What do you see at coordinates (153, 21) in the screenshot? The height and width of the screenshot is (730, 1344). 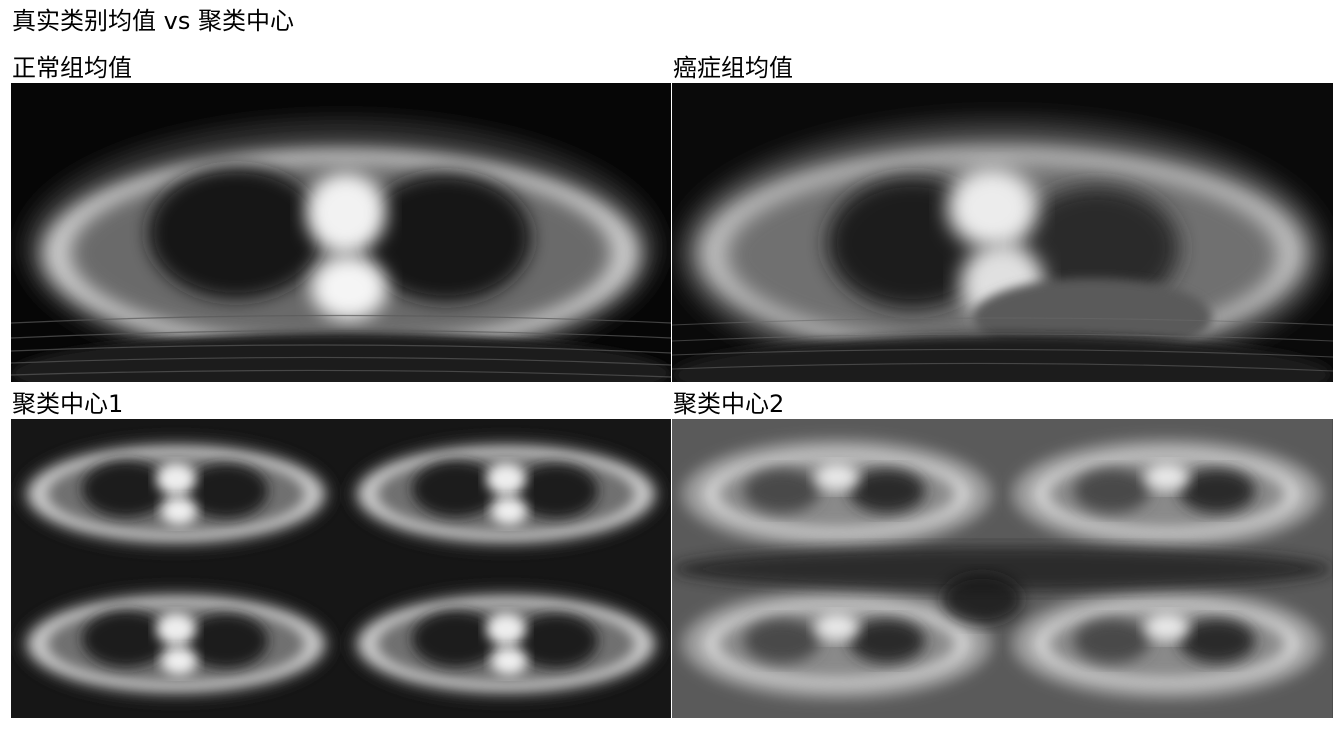 I see `figure-title: 真实类别均值 vs 聚类中心` at bounding box center [153, 21].